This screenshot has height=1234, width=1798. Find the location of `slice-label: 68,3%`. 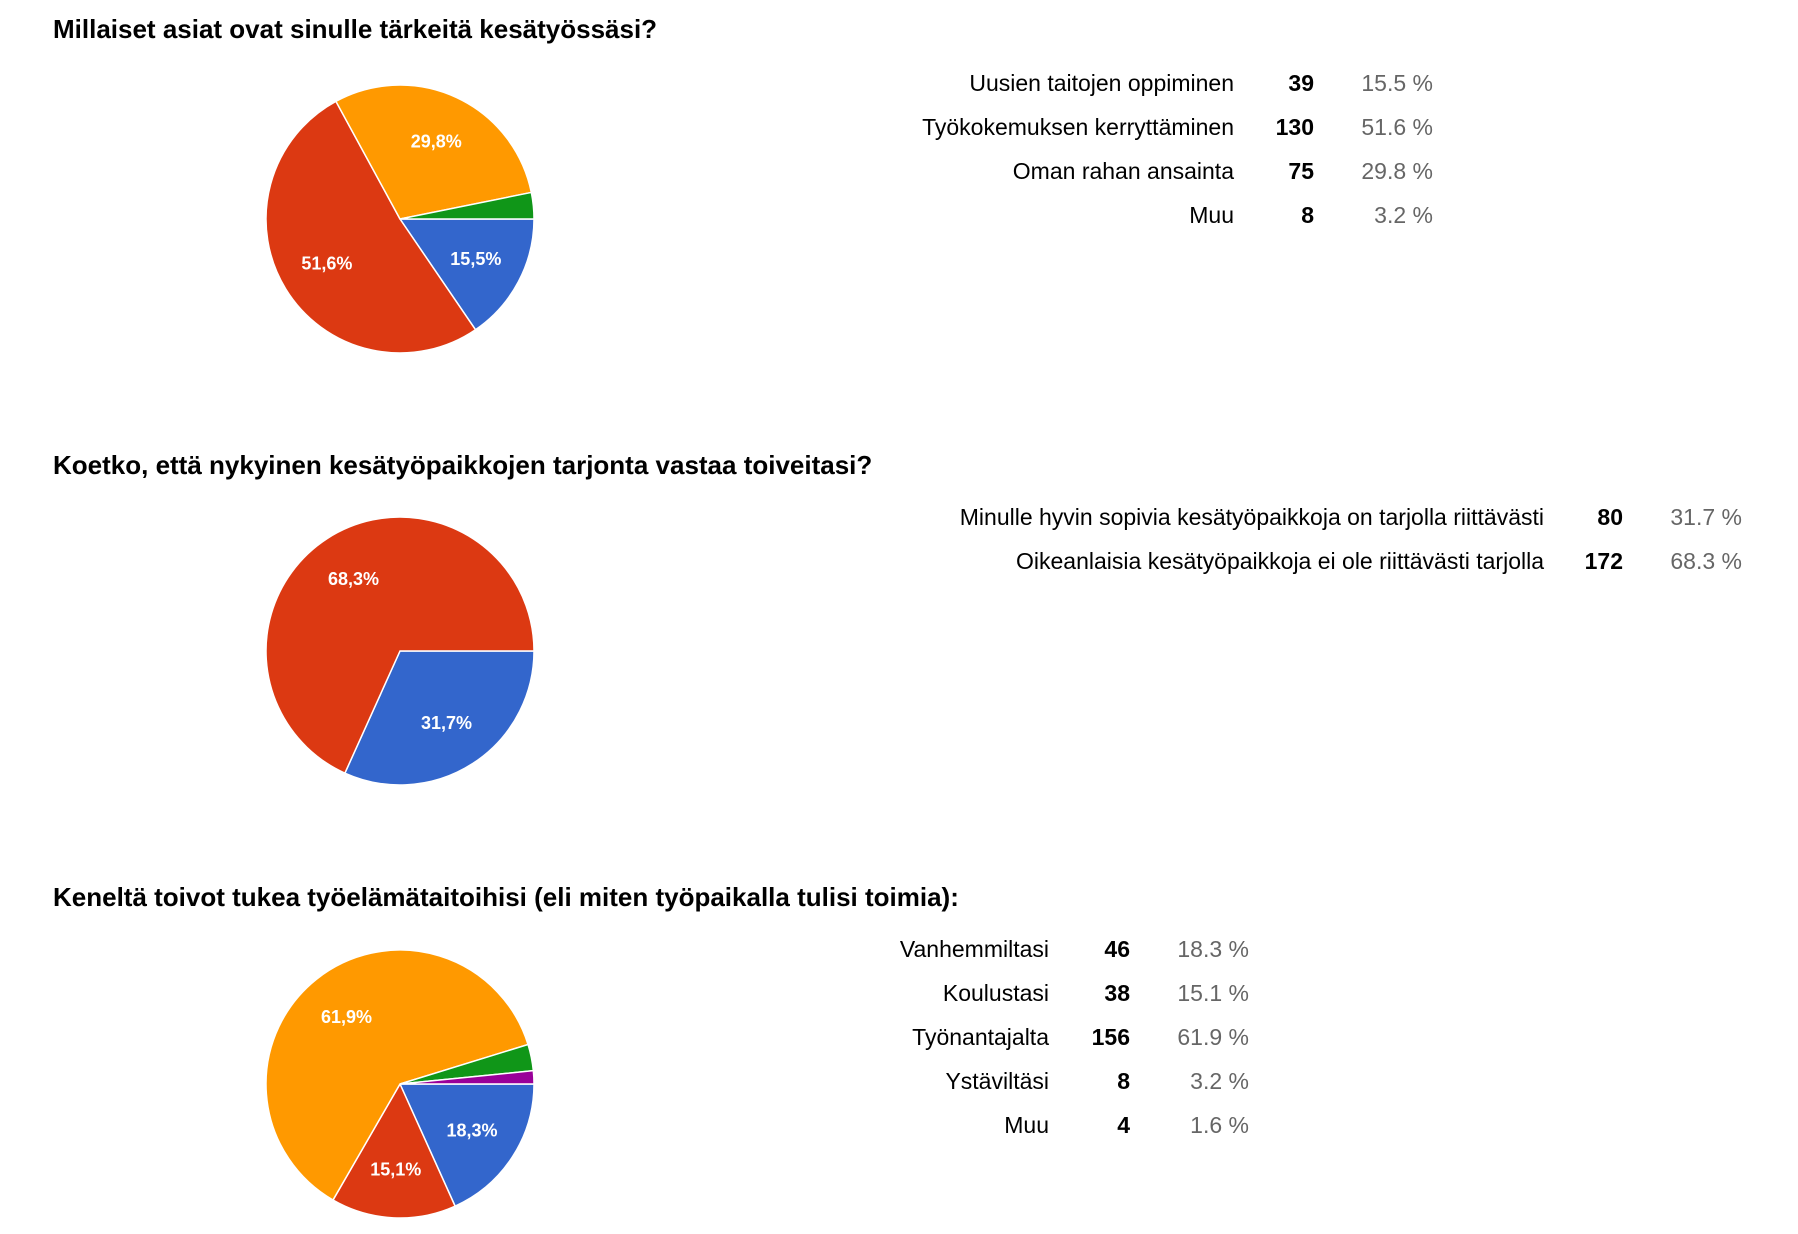

slice-label: 68,3% is located at coordinates (353, 579).